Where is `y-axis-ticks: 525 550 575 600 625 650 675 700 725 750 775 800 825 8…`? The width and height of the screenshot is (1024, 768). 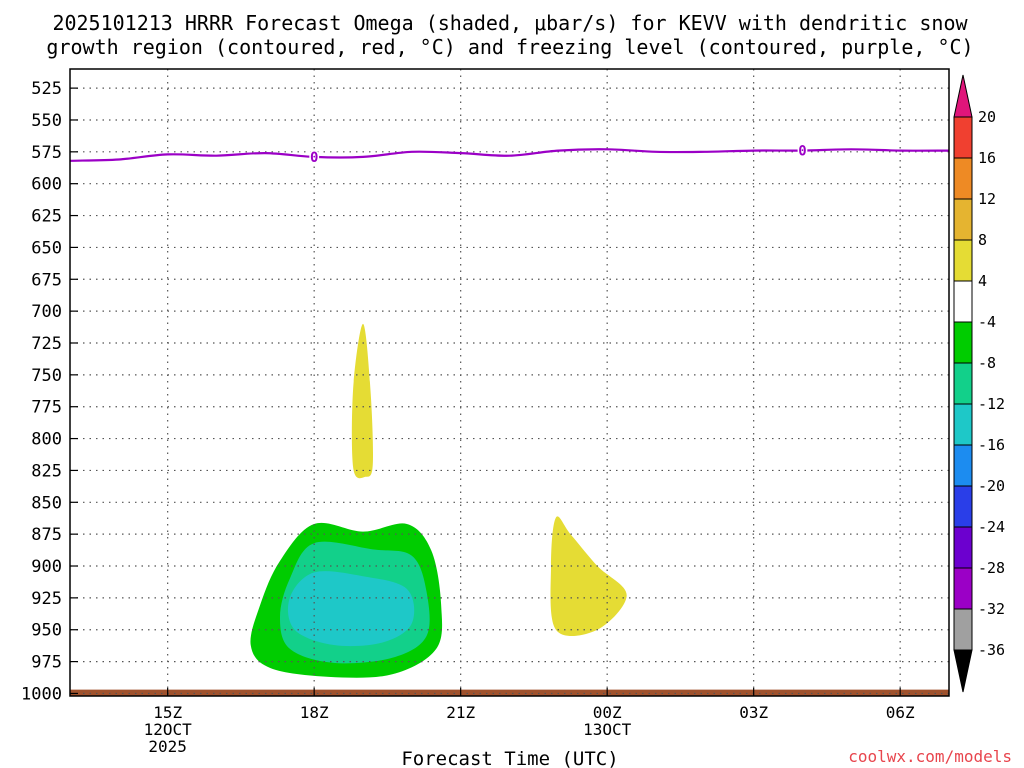 y-axis-ticks: 525 550 575 600 625 650 675 700 725 750 775 800 825 8… is located at coordinates (49, 391).